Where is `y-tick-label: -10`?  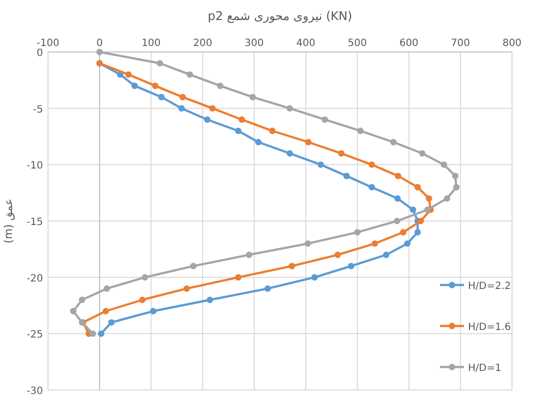 y-tick-label: -10 is located at coordinates (34, 166).